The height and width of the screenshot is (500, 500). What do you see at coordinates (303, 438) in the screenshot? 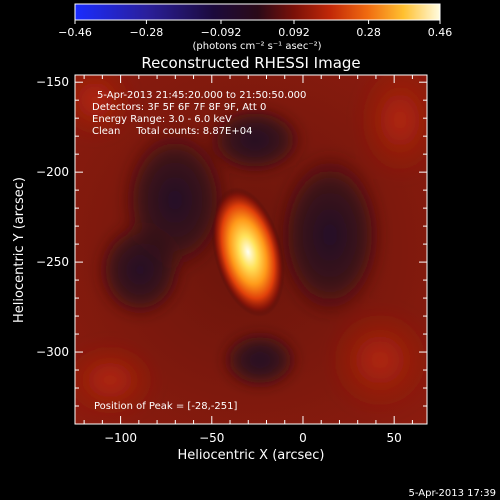
I see `x-tick-label: 0` at bounding box center [303, 438].